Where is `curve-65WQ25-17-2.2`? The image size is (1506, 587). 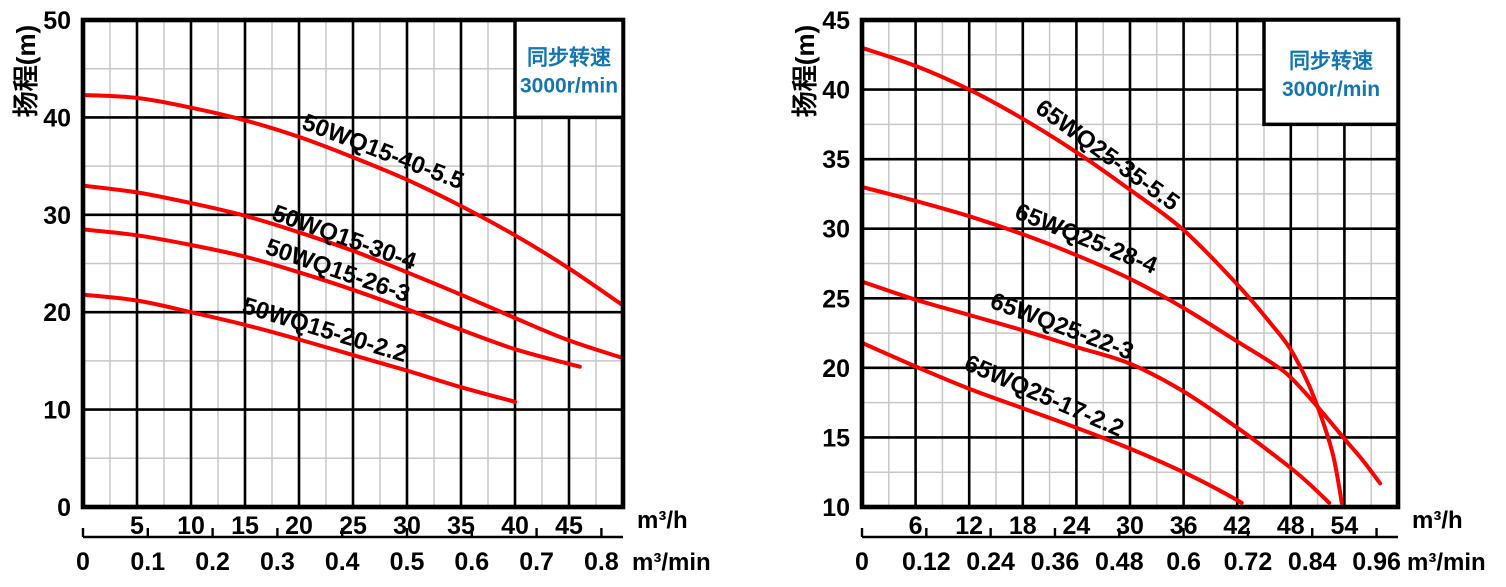 curve-65WQ25-17-2.2 is located at coordinates (1052, 422).